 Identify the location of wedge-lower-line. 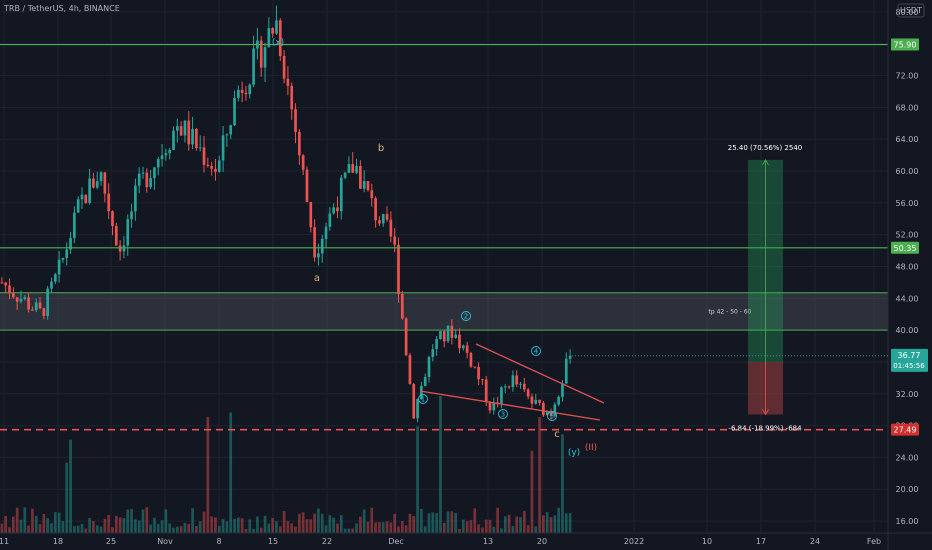
(510, 405).